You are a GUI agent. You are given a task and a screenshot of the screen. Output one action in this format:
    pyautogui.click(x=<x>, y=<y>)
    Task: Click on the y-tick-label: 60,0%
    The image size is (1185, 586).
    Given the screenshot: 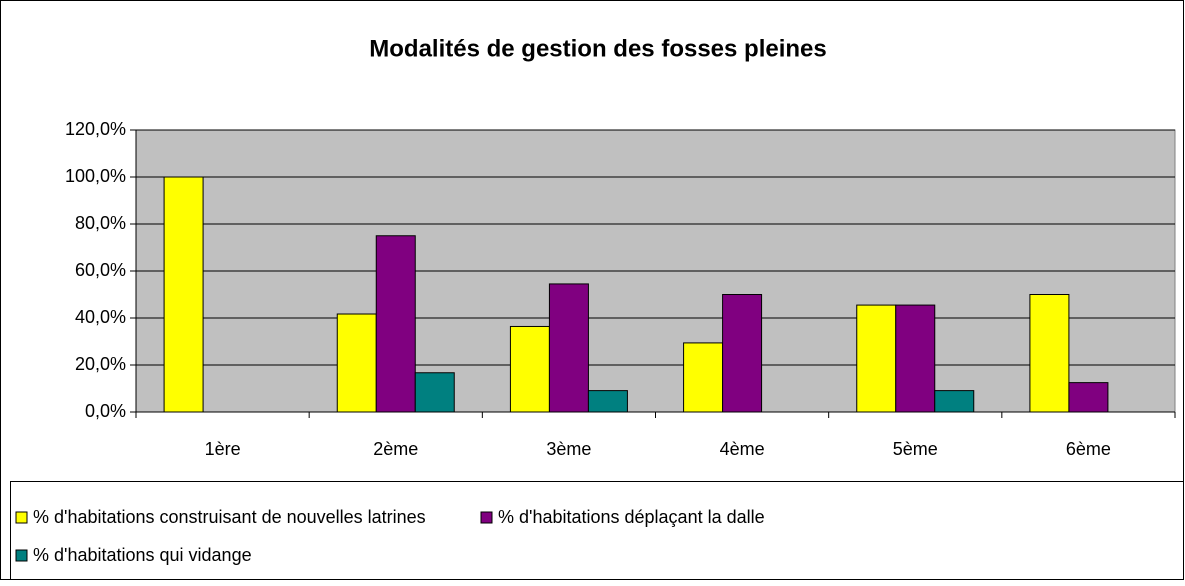 What is the action you would take?
    pyautogui.click(x=100, y=270)
    